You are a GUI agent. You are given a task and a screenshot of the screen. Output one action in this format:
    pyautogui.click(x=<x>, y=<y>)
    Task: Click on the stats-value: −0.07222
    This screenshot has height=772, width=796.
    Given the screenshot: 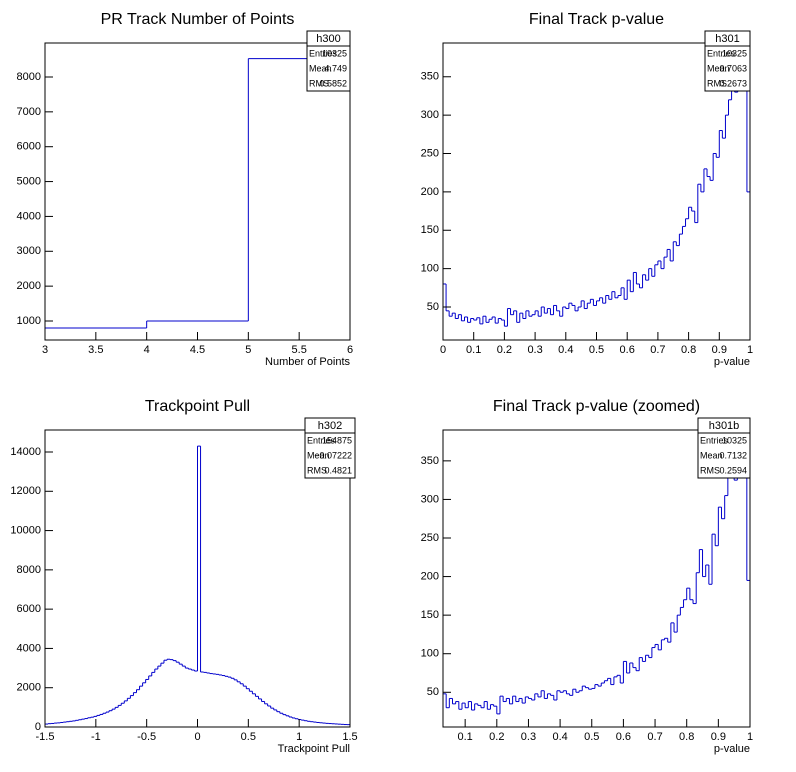 What is the action you would take?
    pyautogui.click(x=333, y=455)
    